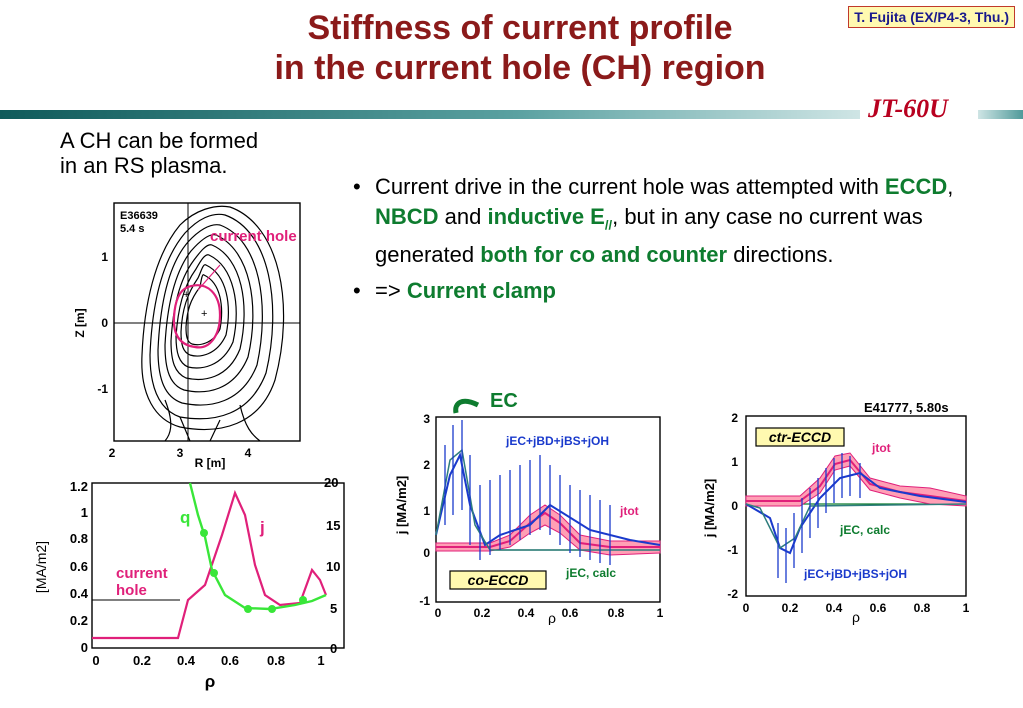 The height and width of the screenshot is (708, 1023). Describe the element at coordinates (546, 216) in the screenshot. I see `b1-inductive: inductive E` at that location.